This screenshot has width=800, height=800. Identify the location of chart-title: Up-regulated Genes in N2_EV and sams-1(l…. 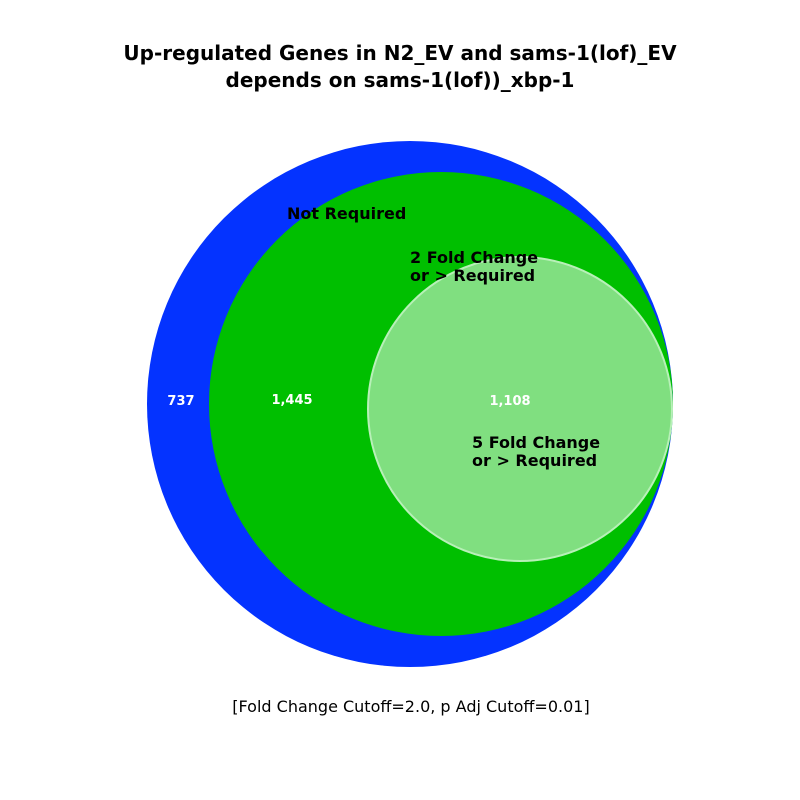
(400, 67).